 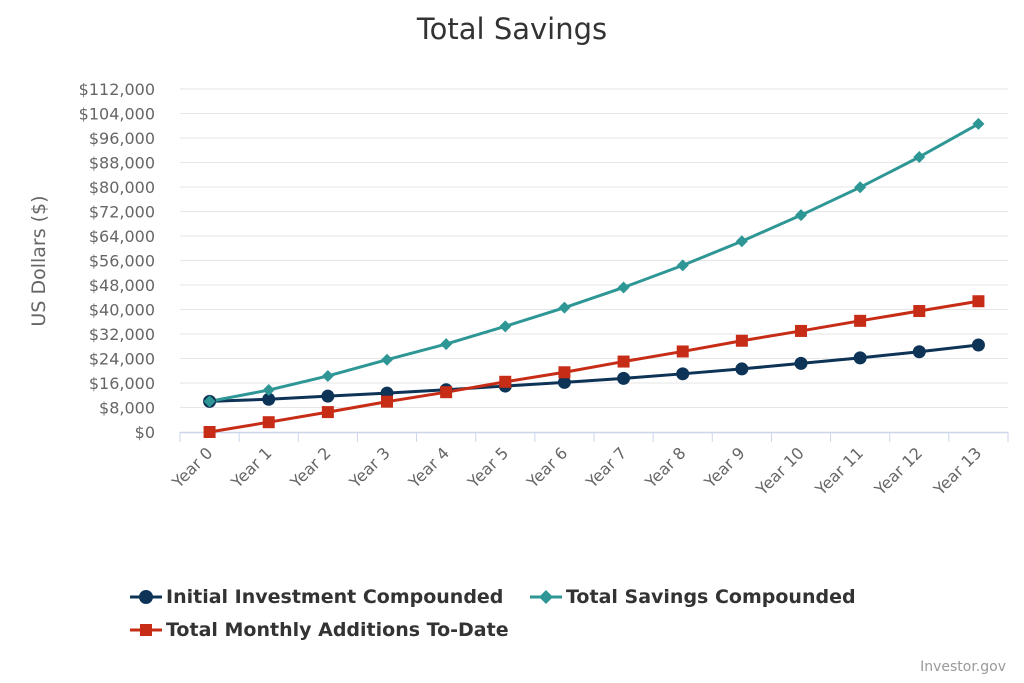 I want to click on x-tick-label: Year 11, so click(x=839, y=471).